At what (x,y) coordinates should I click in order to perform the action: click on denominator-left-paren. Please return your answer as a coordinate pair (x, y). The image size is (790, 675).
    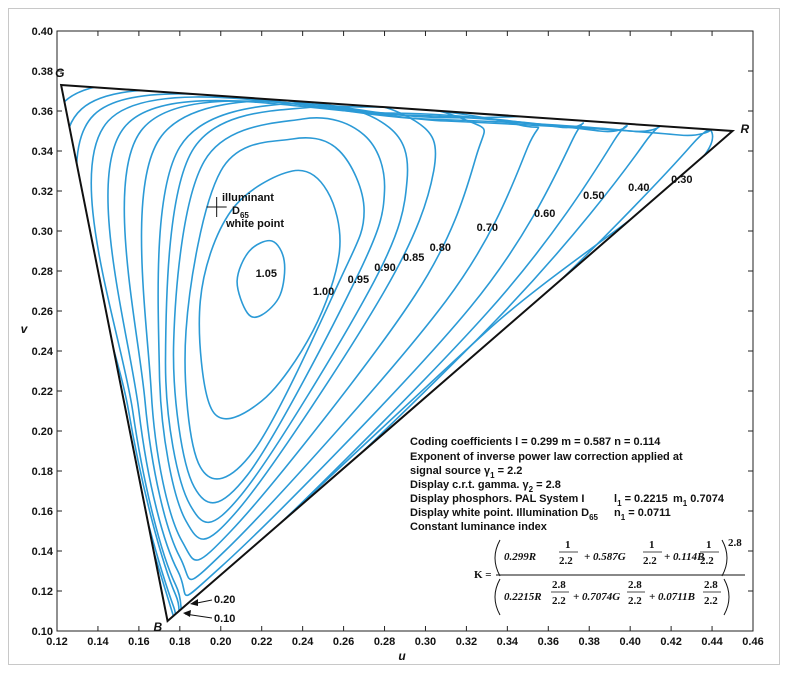
    Looking at the image, I should click on (497, 597).